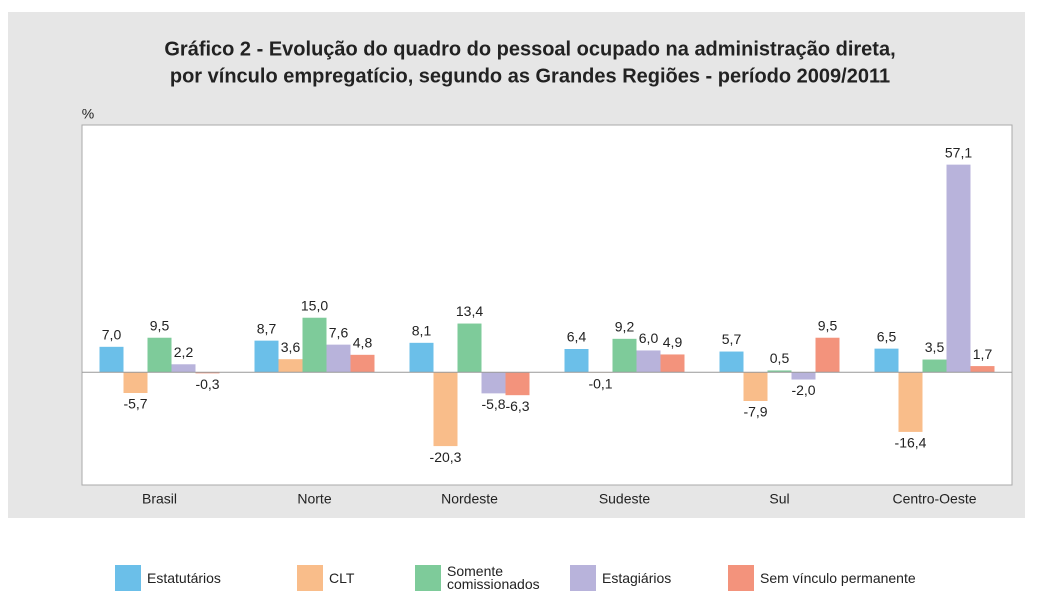 The height and width of the screenshot is (592, 1037). Describe the element at coordinates (341, 578) in the screenshot. I see `legend-label: CLT` at that location.